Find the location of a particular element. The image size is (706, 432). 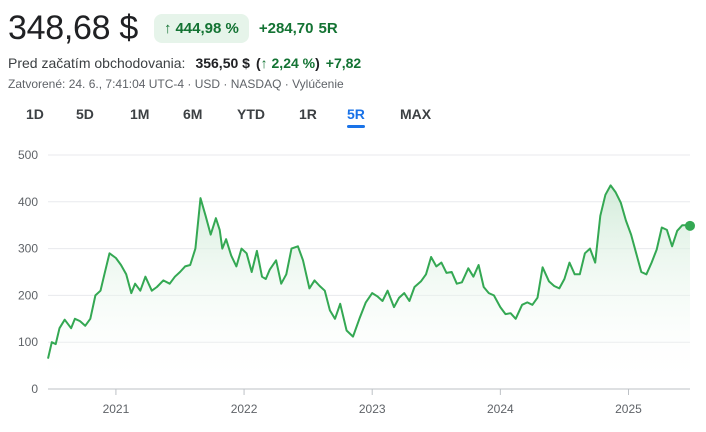

x-tick-label: 2023 is located at coordinates (372, 409).